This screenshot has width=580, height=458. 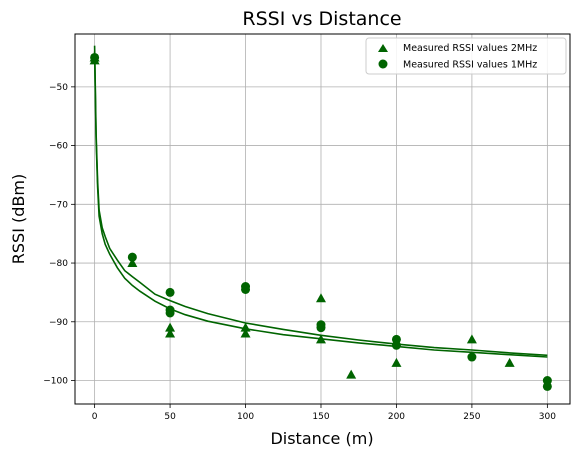 I want to click on x-tick-label: 0, so click(x=95, y=417).